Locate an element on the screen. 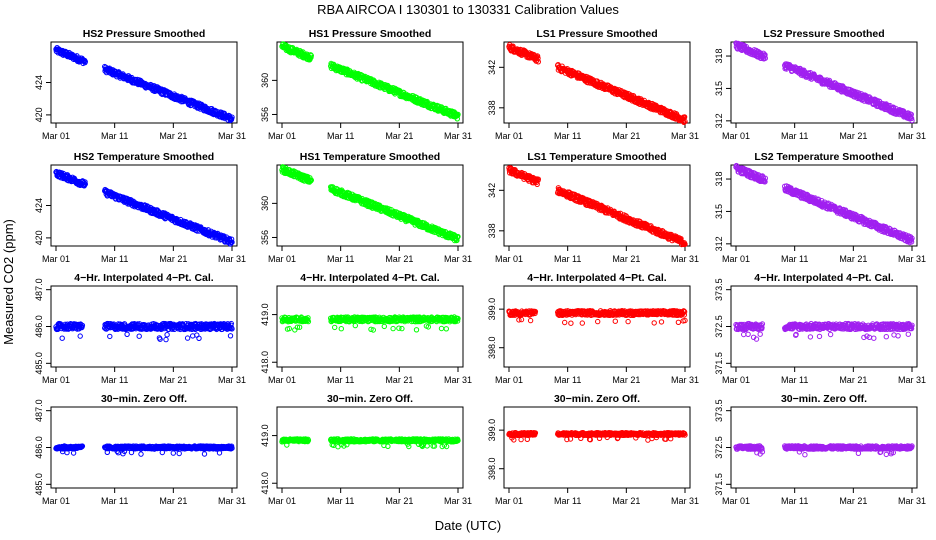  panel-title: HS2 Temperature Smoothed is located at coordinates (144, 157).